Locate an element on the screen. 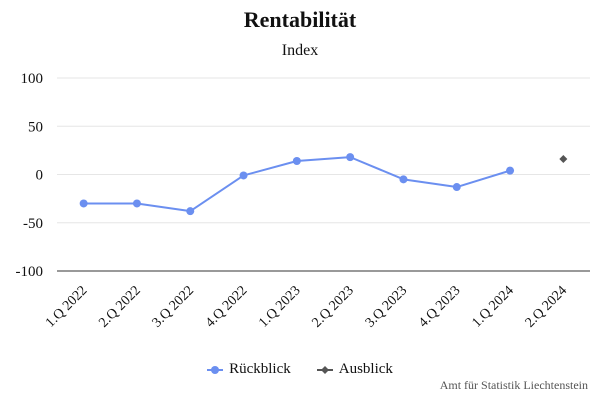  x-tick-label: 1.Q 2024 is located at coordinates (492, 306).